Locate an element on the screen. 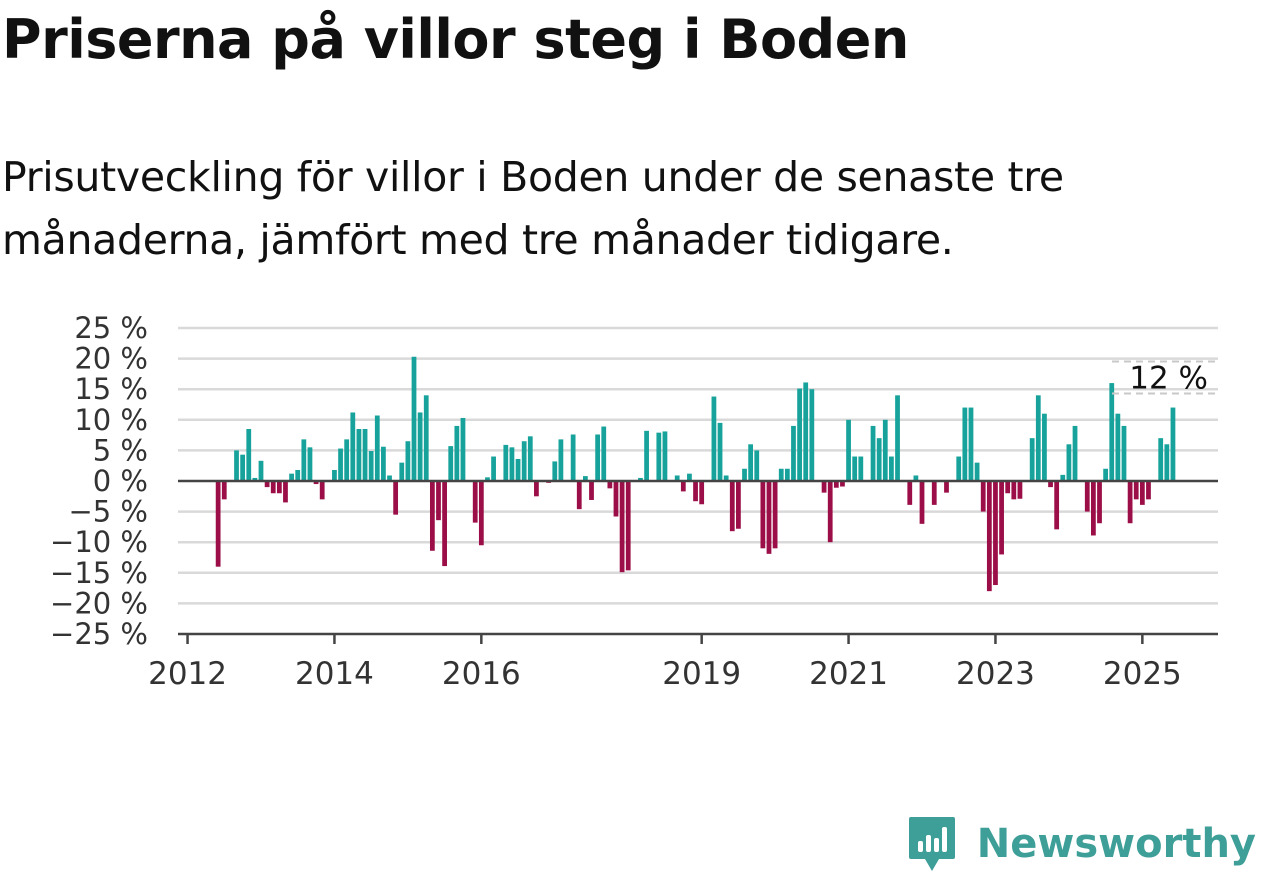  end-label-group: 12 % is located at coordinates (1165, 379).